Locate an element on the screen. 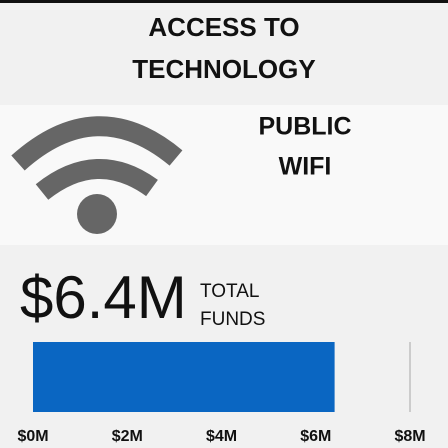 Image resolution: width=448 pixels, height=448 pixels. total-label: TOTAL is located at coordinates (229, 291).